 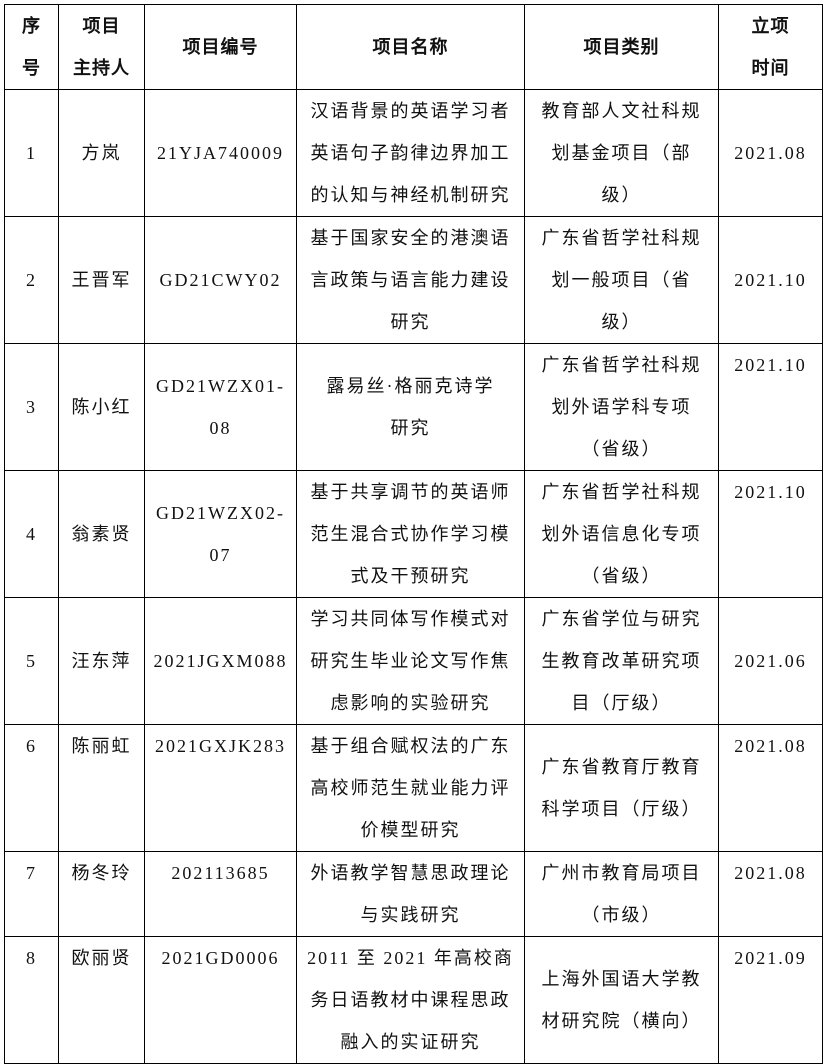 What do you see at coordinates (410, 492) in the screenshot?
I see `cell-line: 基于共享调节的英语师` at bounding box center [410, 492].